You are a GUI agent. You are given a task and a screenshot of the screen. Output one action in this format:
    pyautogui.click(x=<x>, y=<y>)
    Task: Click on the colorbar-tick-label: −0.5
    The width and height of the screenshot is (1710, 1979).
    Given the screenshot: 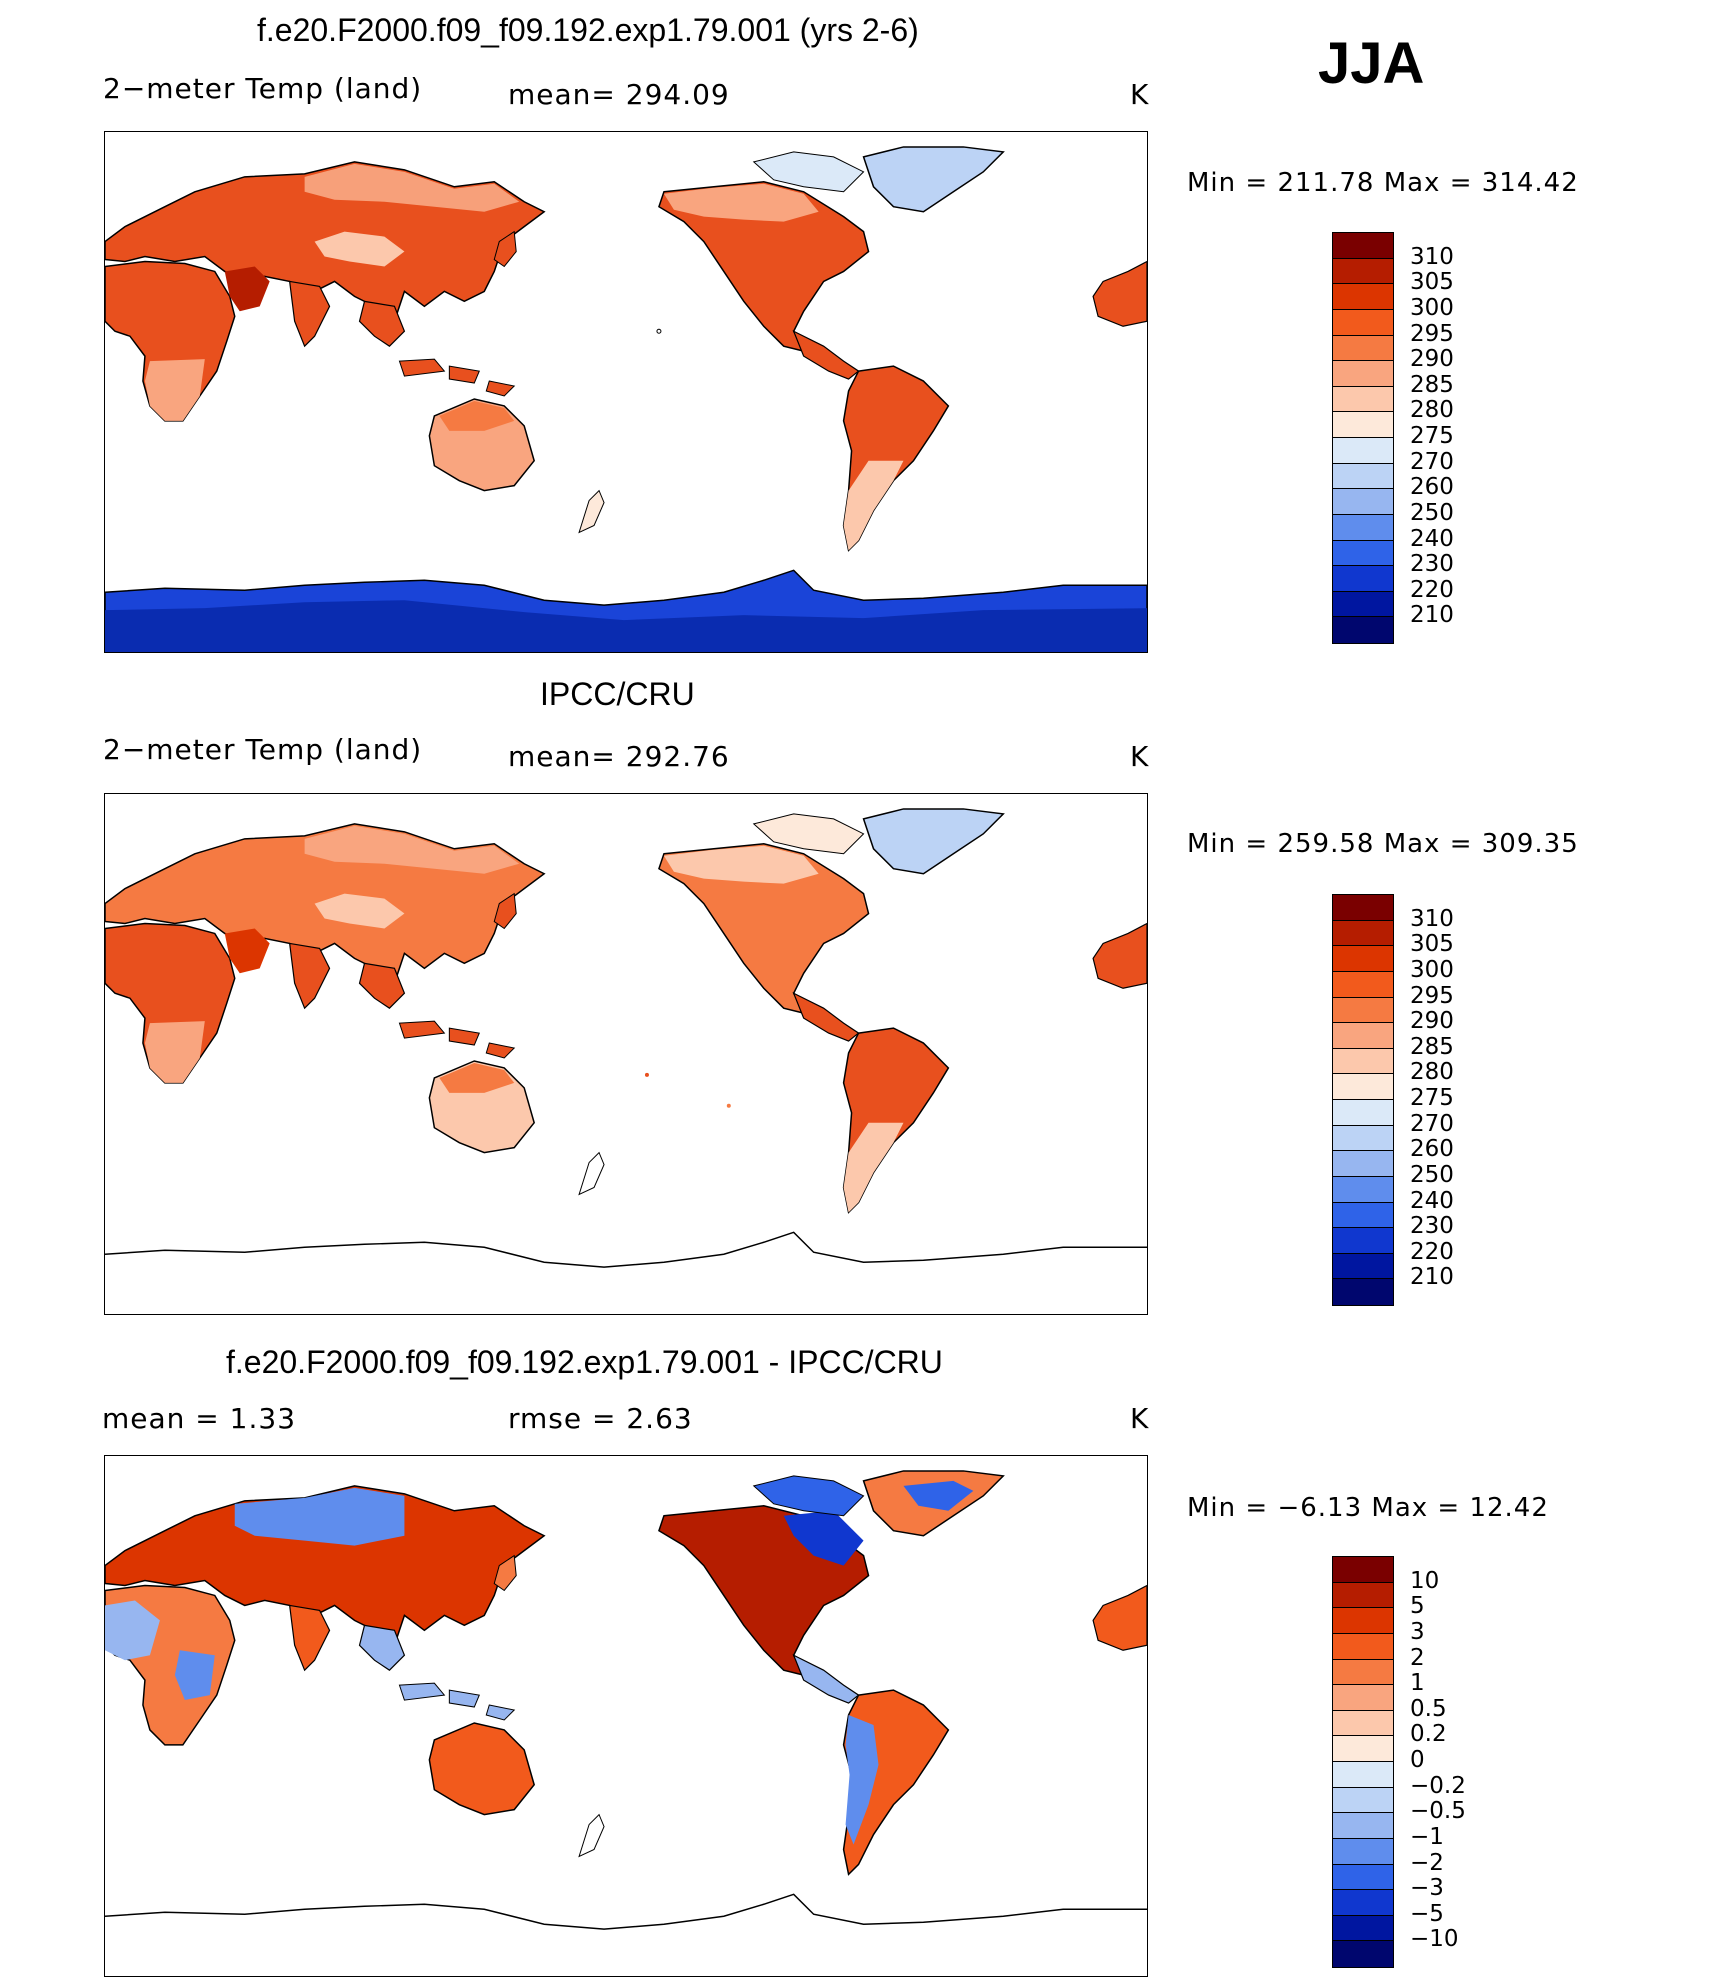 What is the action you would take?
    pyautogui.click(x=1438, y=1811)
    